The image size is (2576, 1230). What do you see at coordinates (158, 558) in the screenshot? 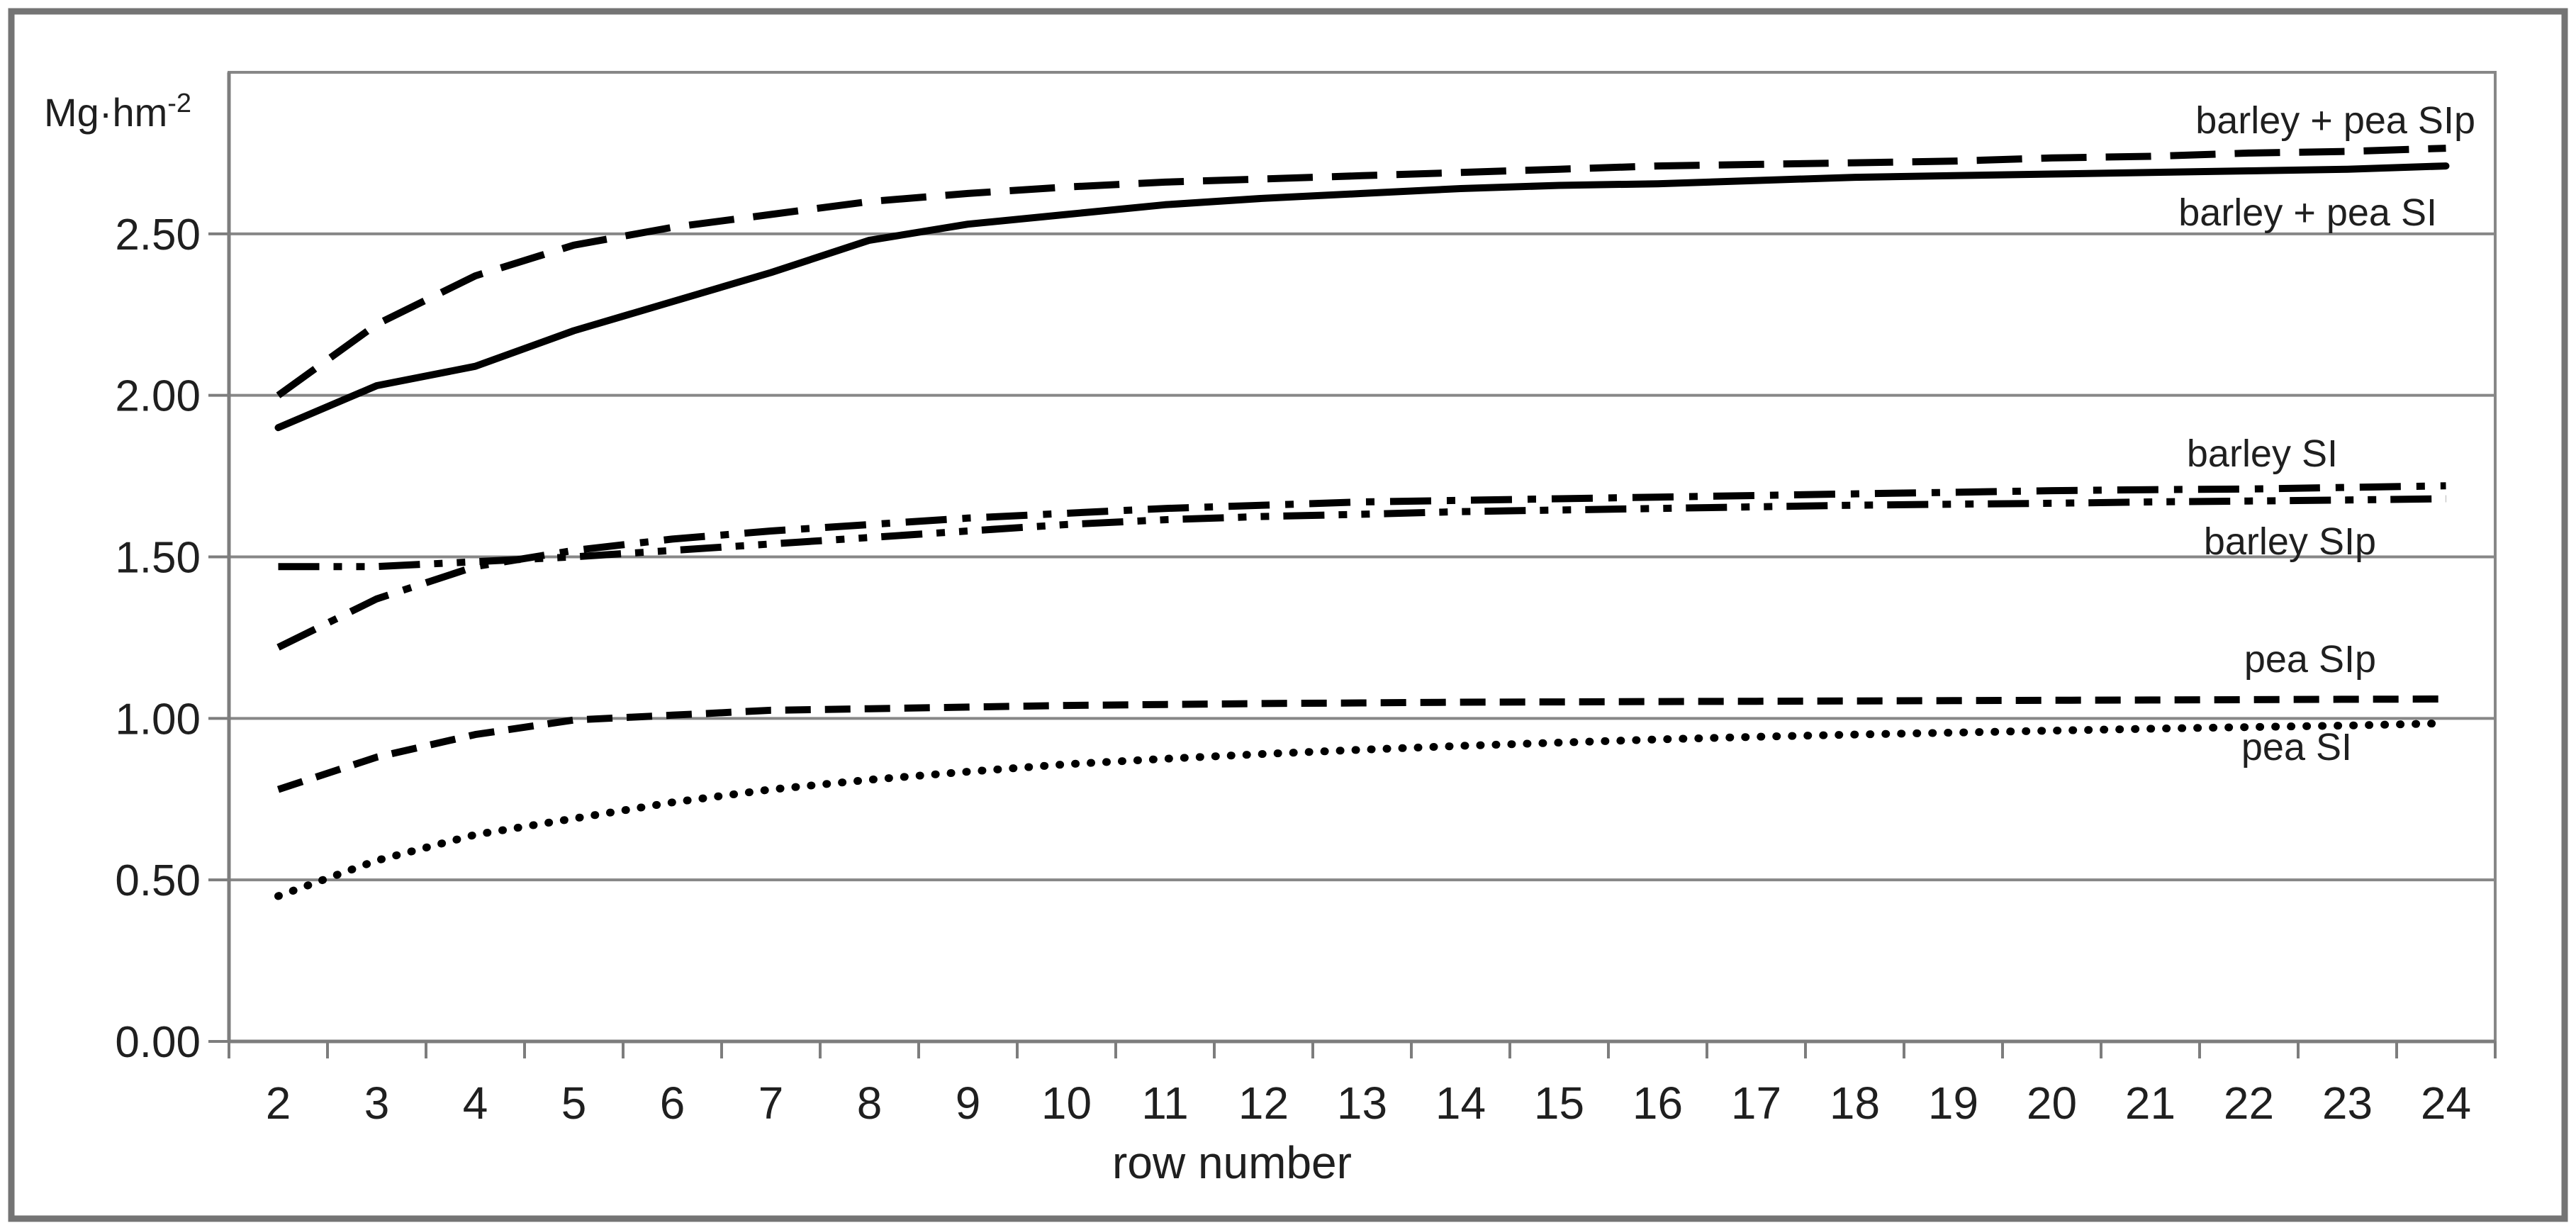
I see `y-tick-label: 1.50` at bounding box center [158, 558].